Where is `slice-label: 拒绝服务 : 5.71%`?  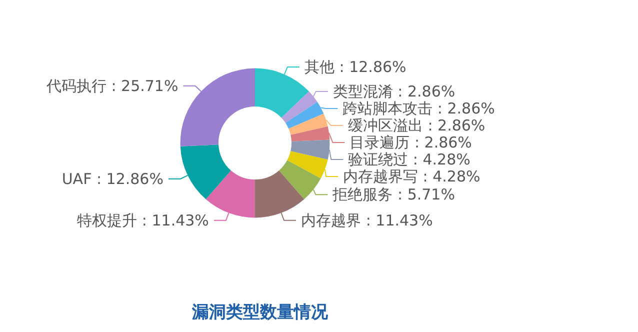
slice-label: 拒绝服务 : 5.71% is located at coordinates (393, 195).